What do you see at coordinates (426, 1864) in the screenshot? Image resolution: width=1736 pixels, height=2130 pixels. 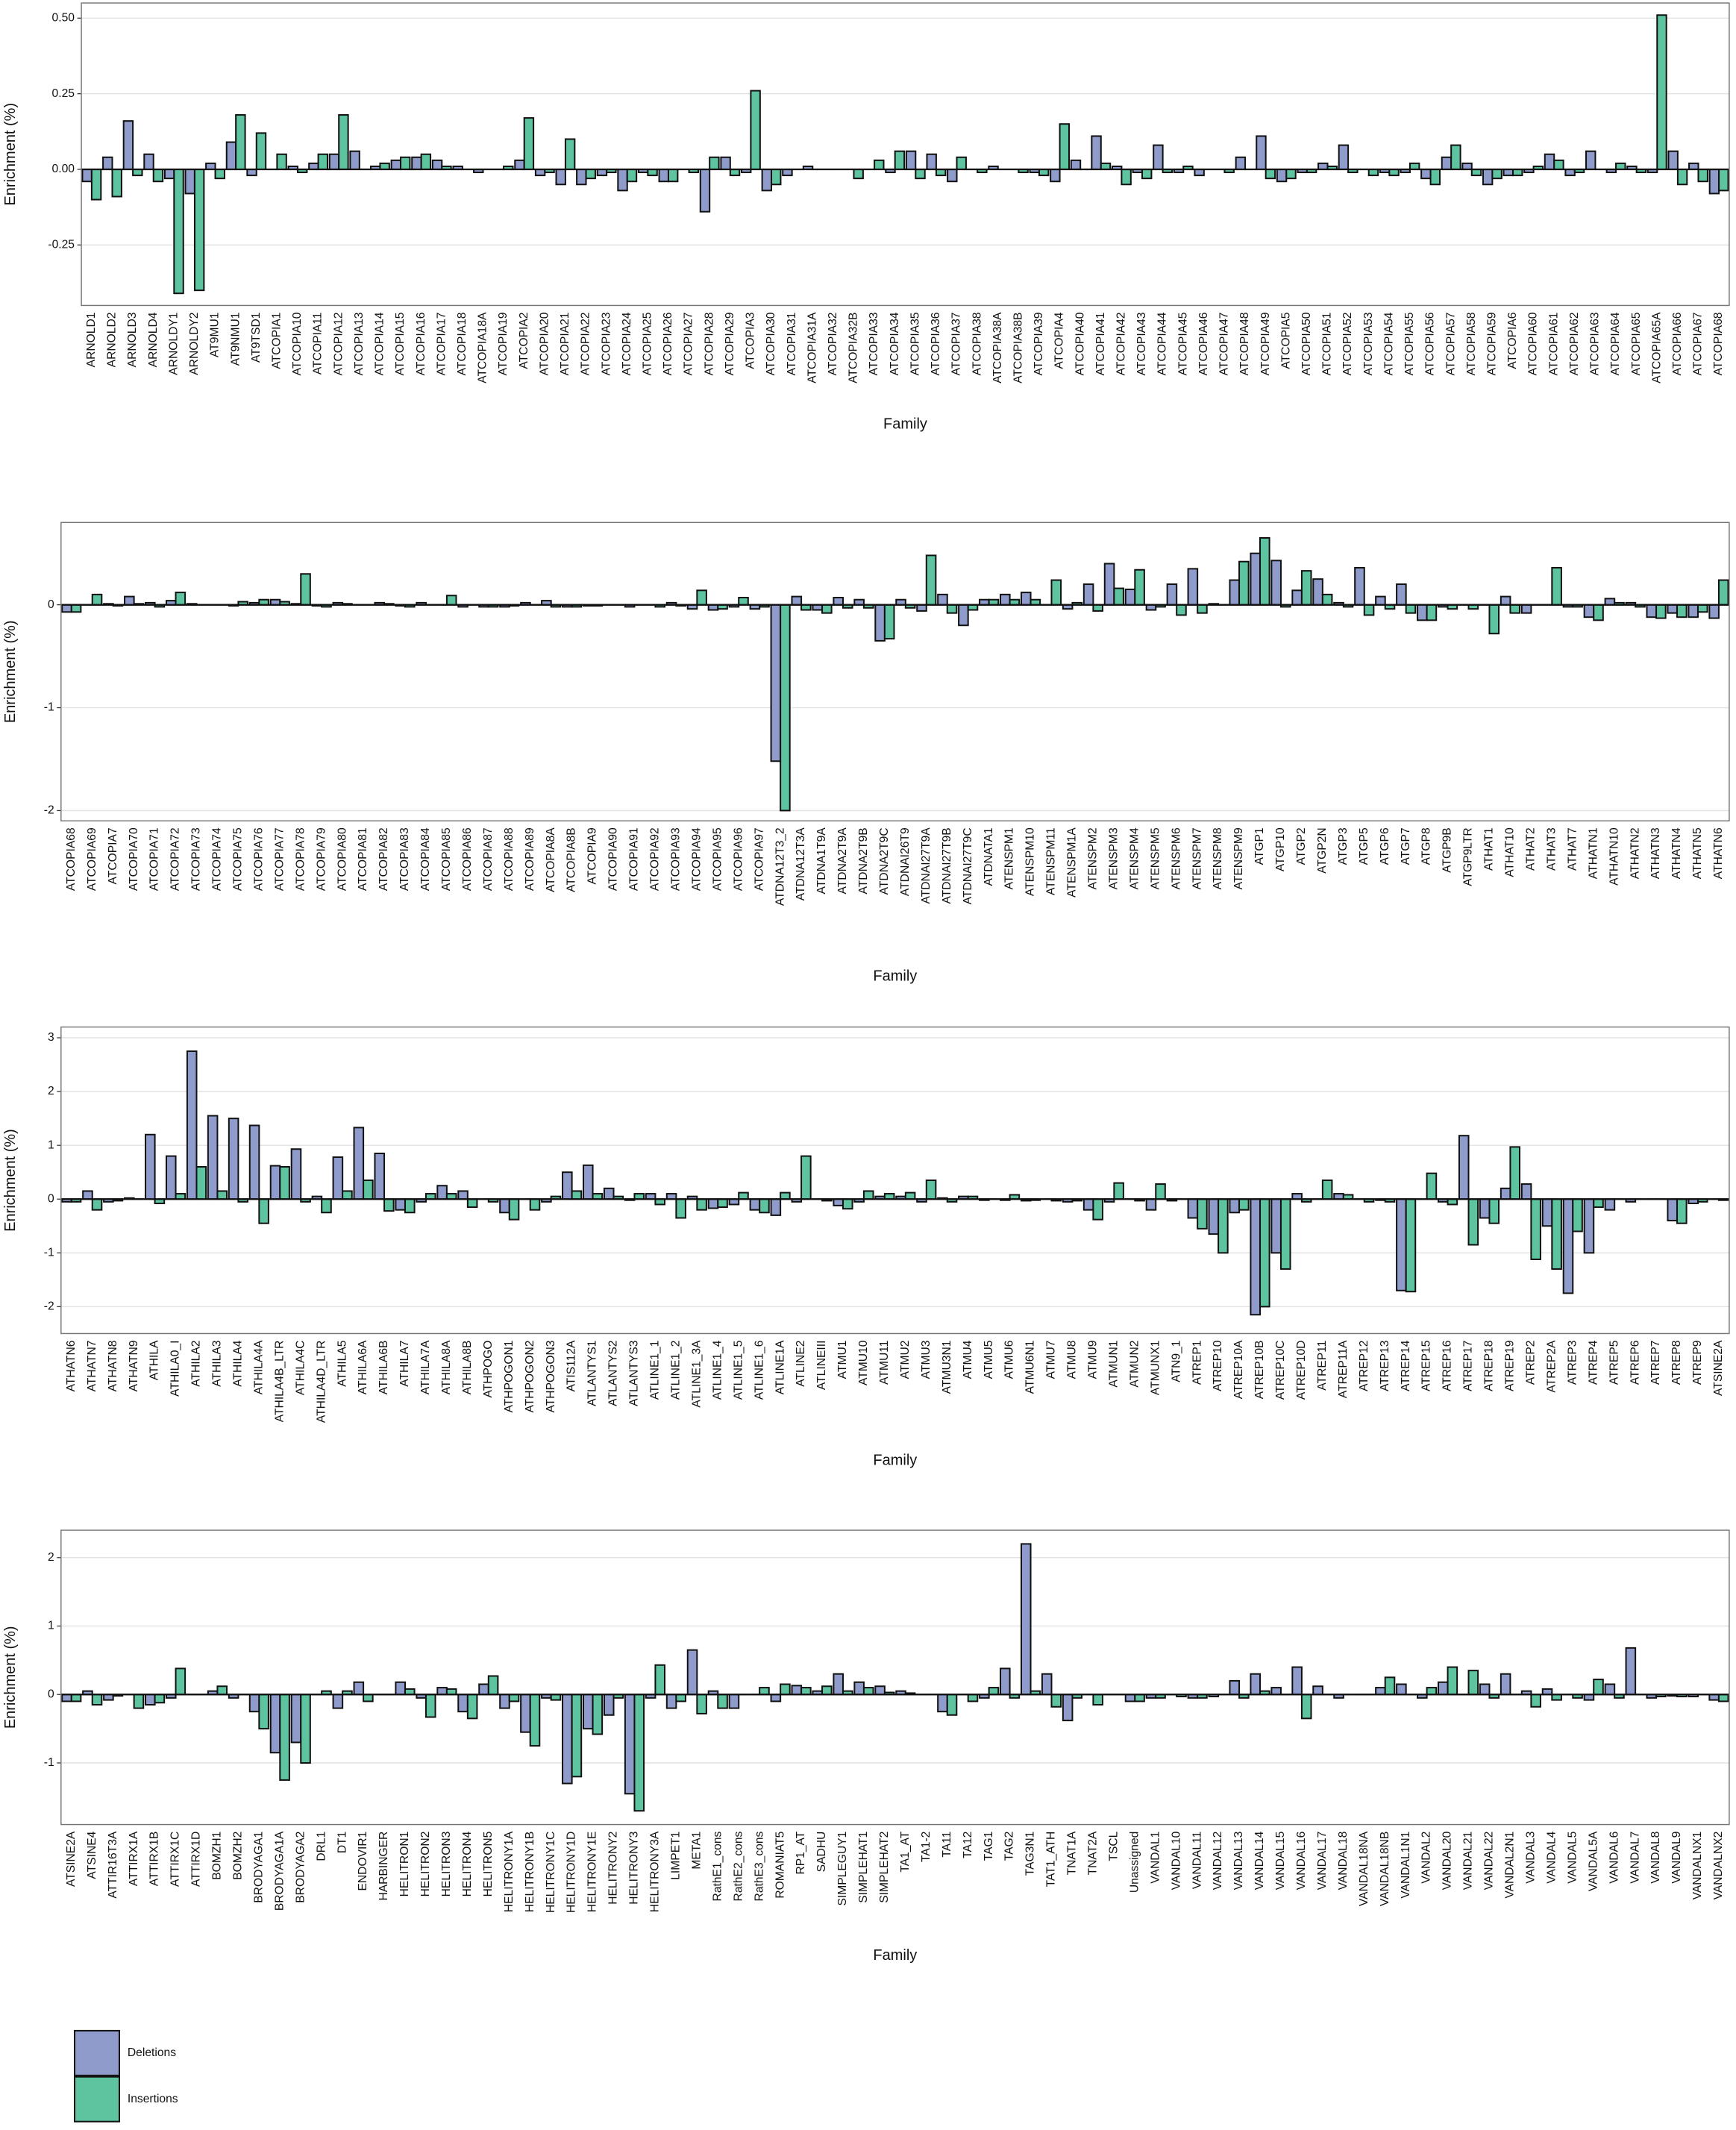 I see `x-tick-label: HELITRON2` at bounding box center [426, 1864].